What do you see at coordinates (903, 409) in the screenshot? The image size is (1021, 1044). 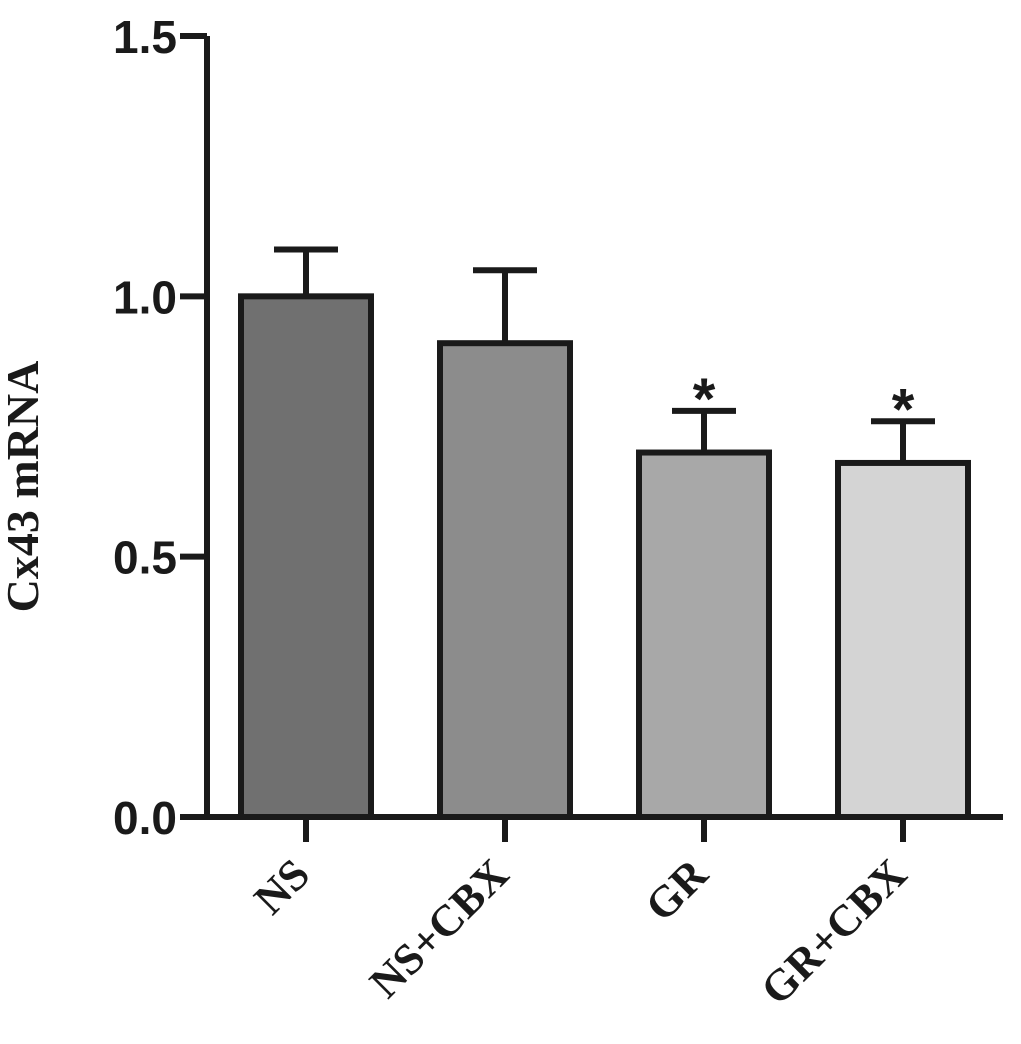 I see `significance-mark-gr-cbx: *` at bounding box center [903, 409].